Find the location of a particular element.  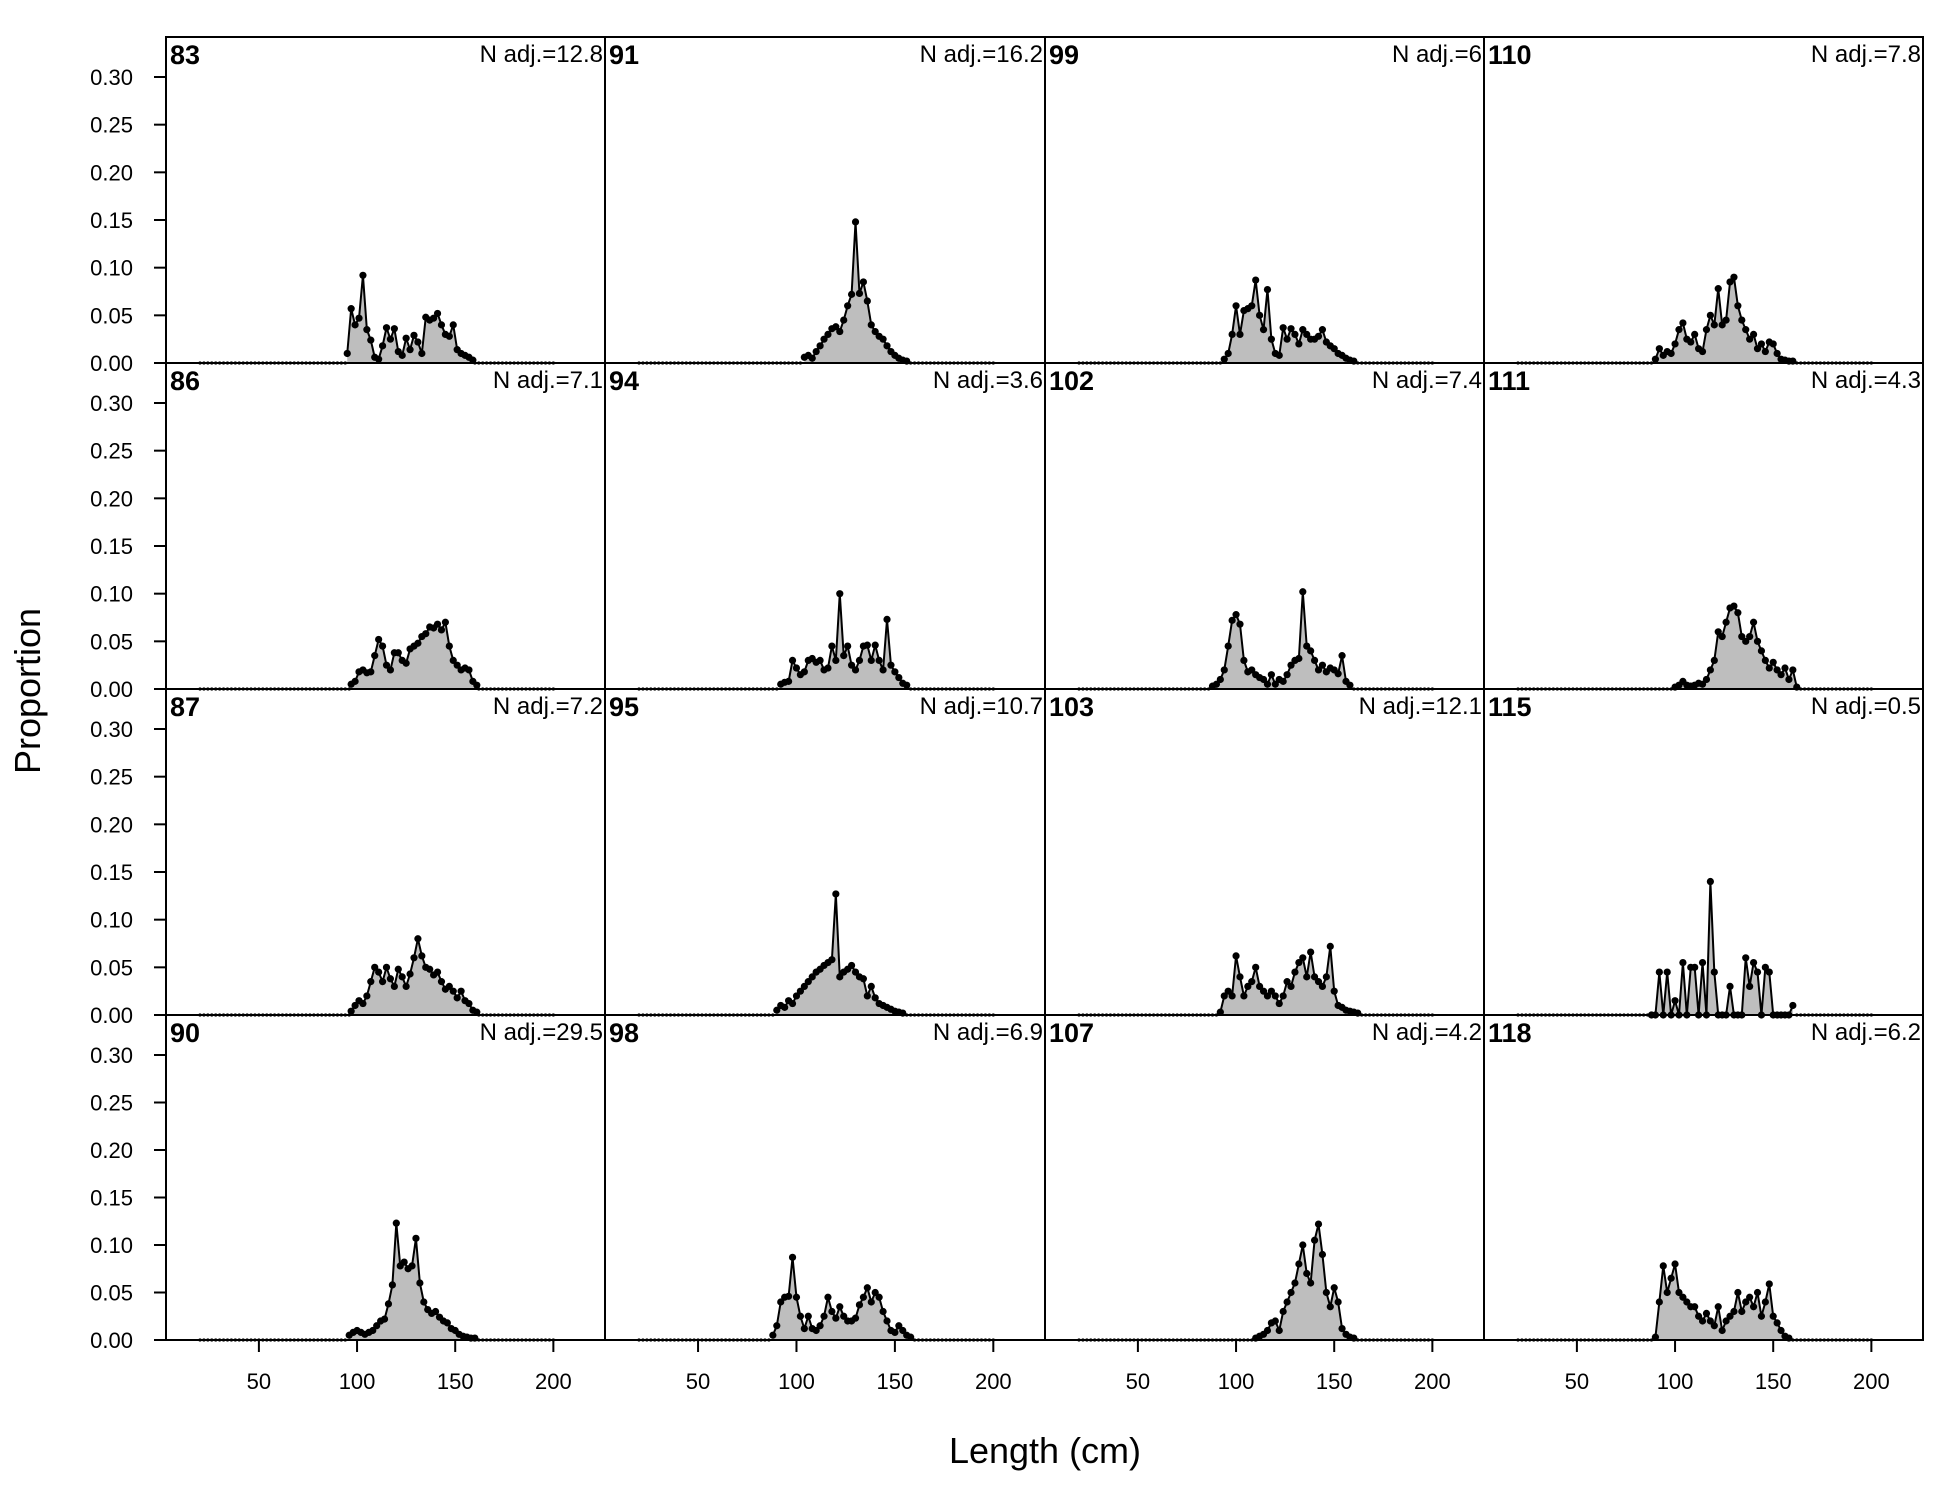

panel-83: 83 N adj.=12.8 is located at coordinates (385, 200).